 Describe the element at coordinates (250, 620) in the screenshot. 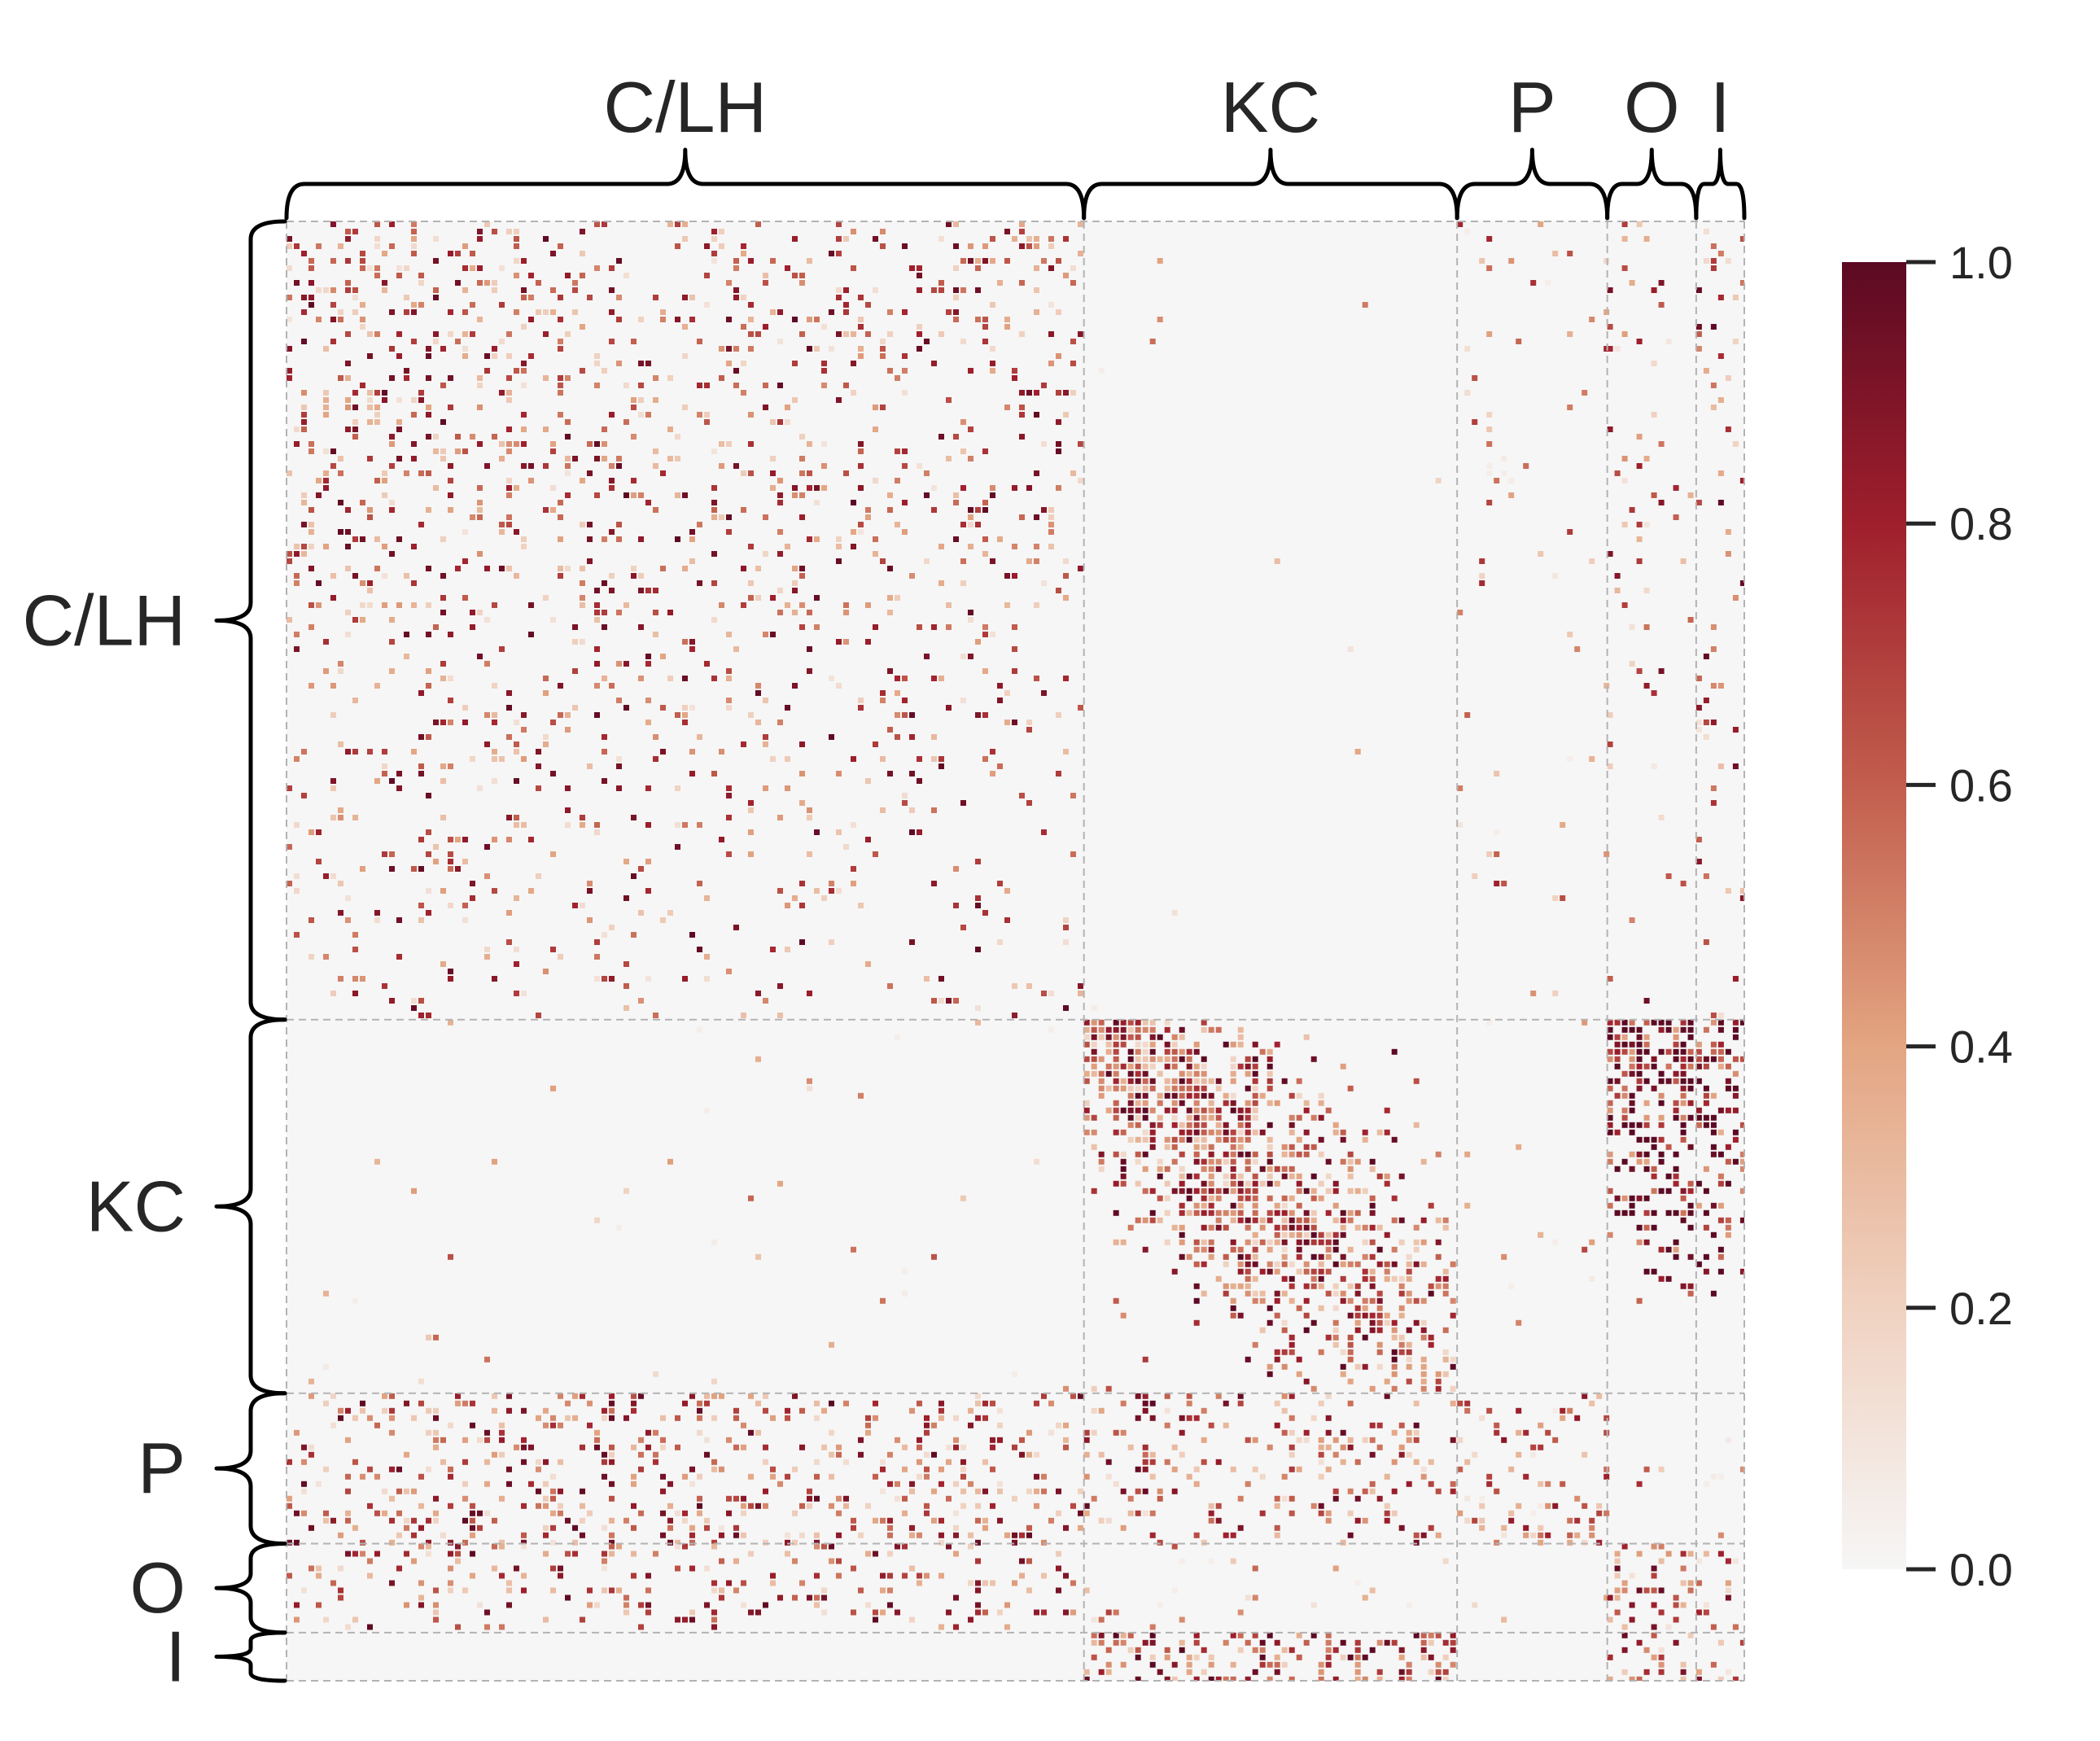

I see `row-brace-c-lh` at that location.